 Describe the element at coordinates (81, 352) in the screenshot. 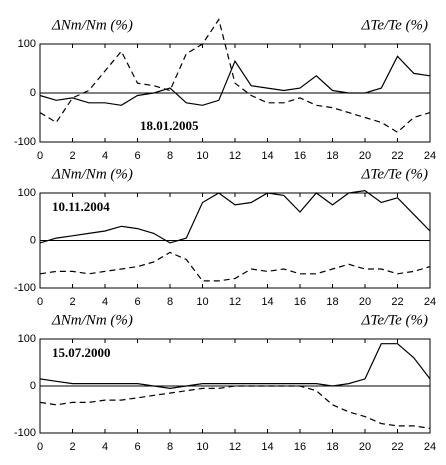

I see `date-label: 15.07.2000` at that location.